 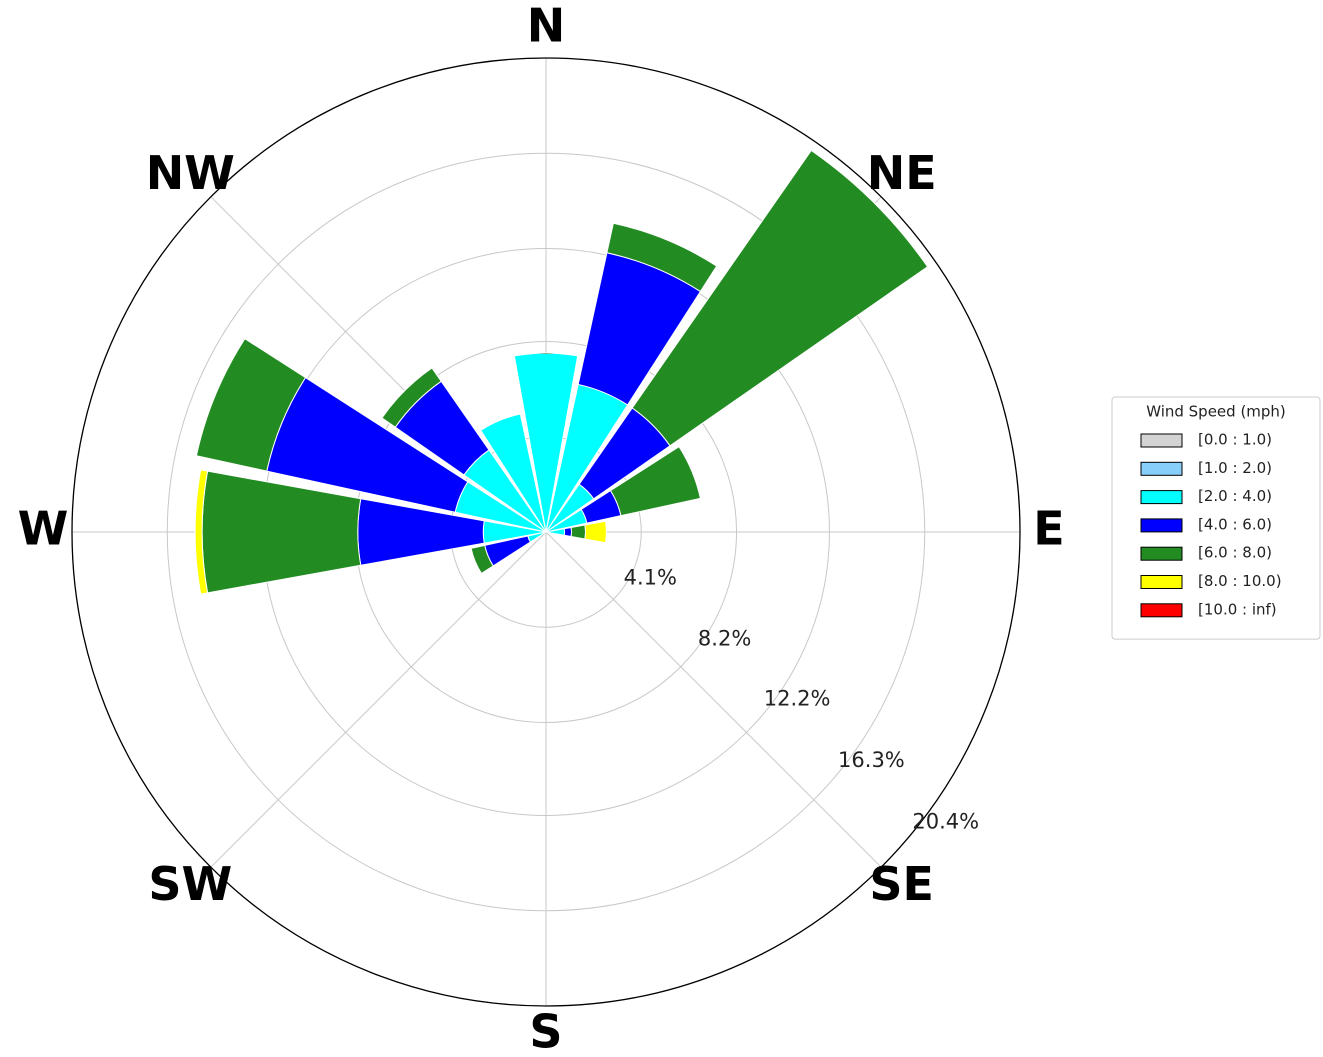 What do you see at coordinates (901, 884) in the screenshot?
I see `direction-label: SE` at bounding box center [901, 884].